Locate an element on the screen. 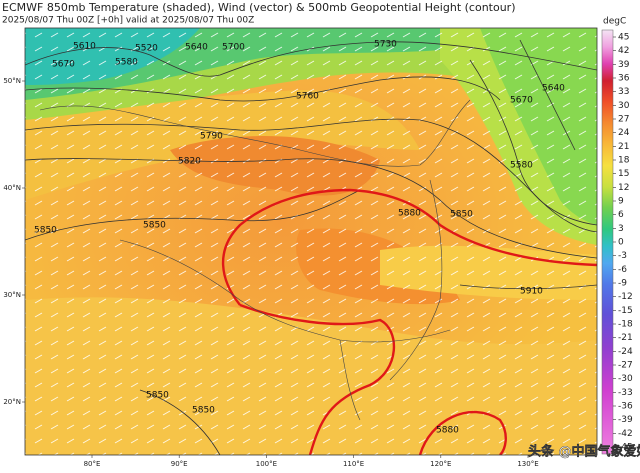 This screenshot has height=473, width=640. colorbar-tick-label: -36 is located at coordinates (625, 407).